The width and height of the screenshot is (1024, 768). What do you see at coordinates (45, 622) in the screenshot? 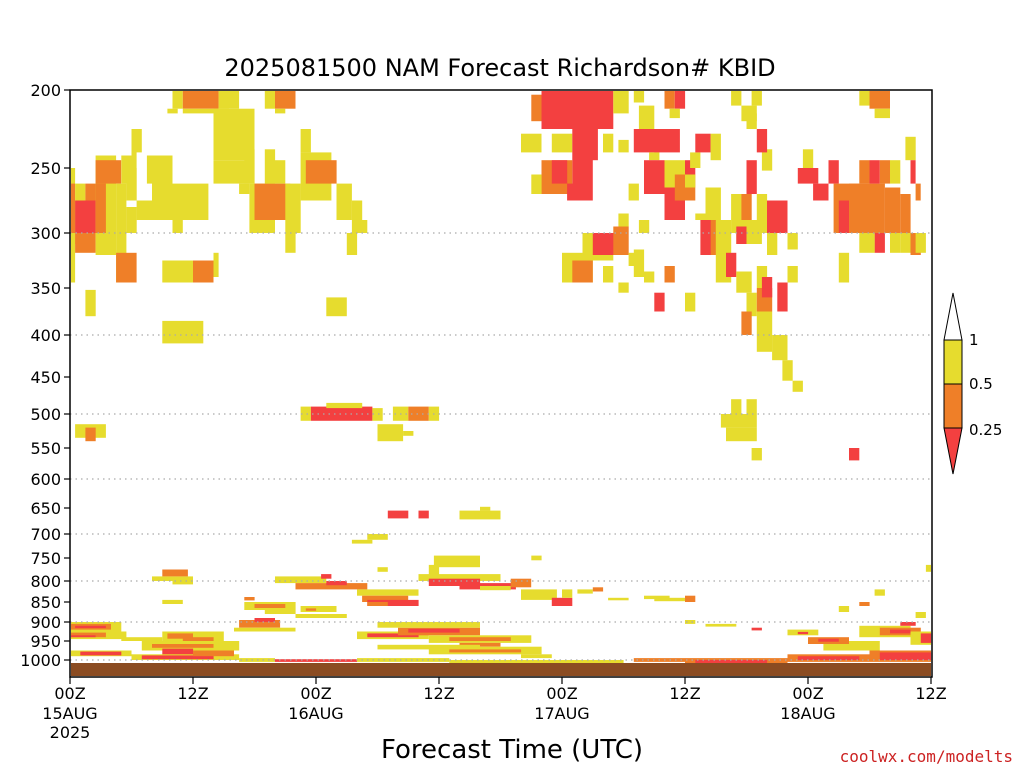
I see `y-tick-label: 900` at bounding box center [45, 622].